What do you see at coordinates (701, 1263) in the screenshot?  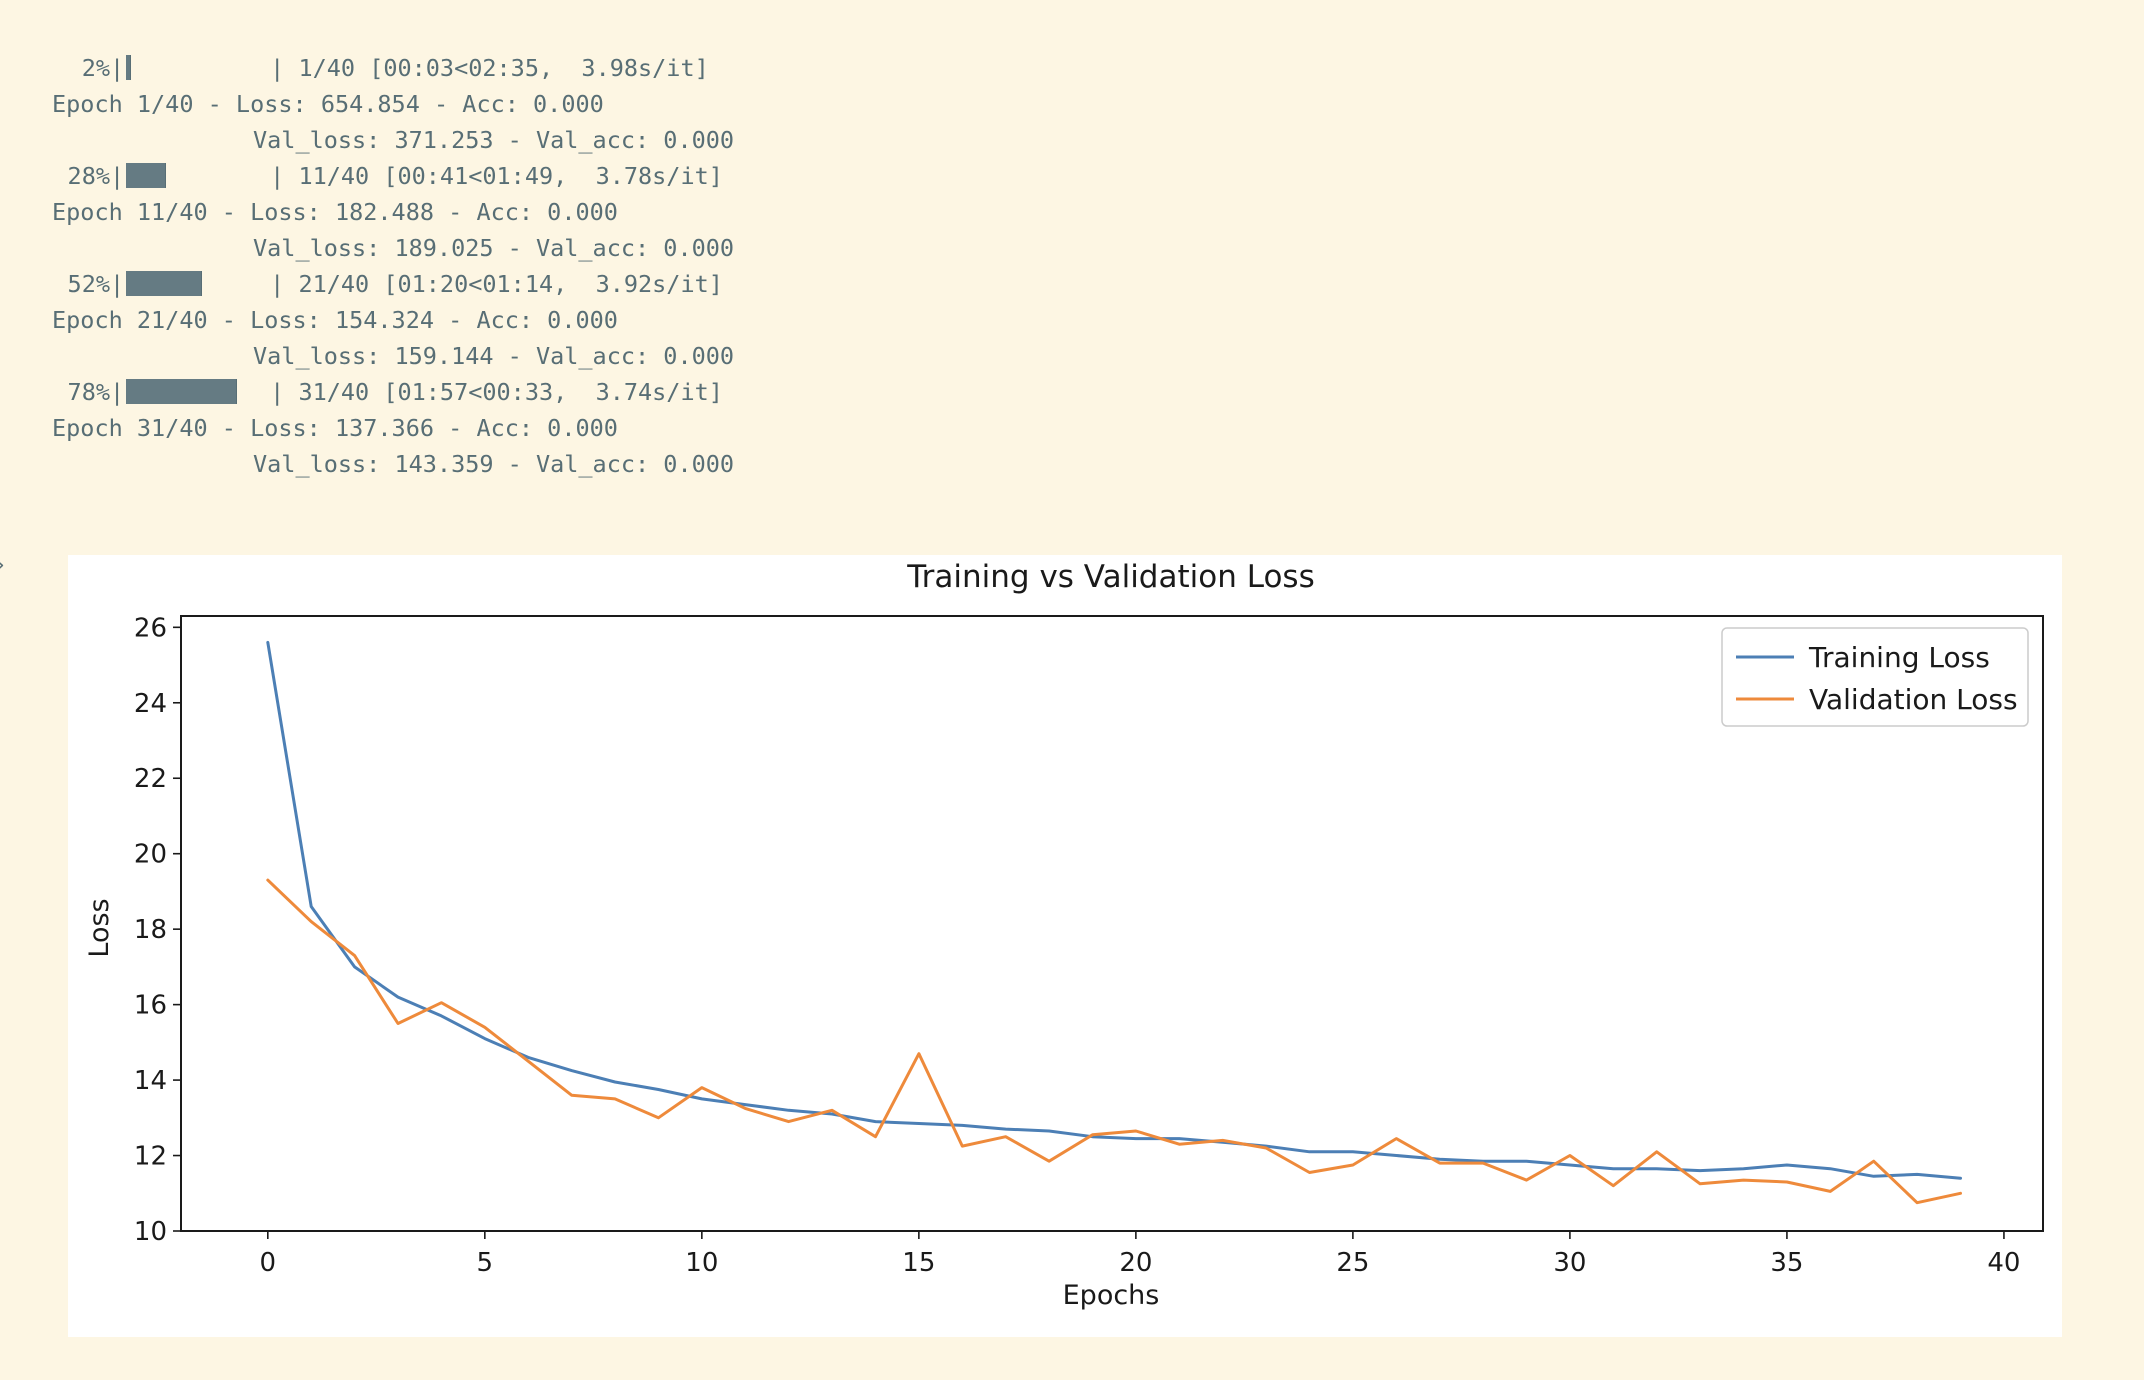 I see `x-tick-label: 10` at bounding box center [701, 1263].